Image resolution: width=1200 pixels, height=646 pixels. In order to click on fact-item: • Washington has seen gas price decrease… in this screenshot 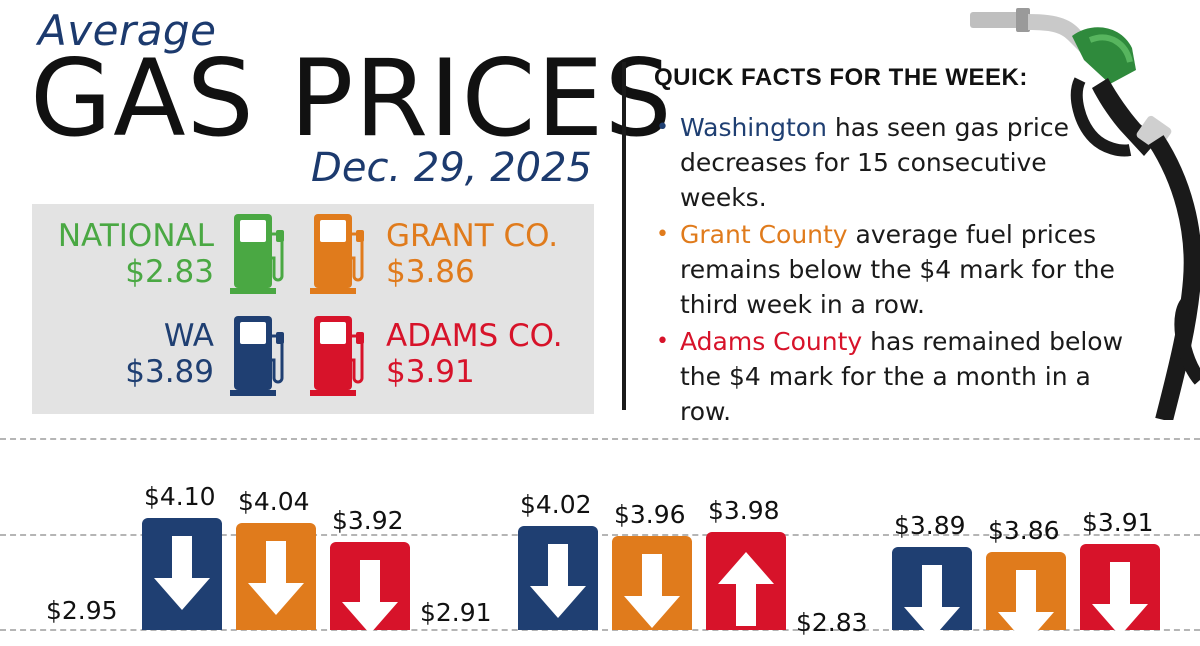, I will do `click(889, 162)`.